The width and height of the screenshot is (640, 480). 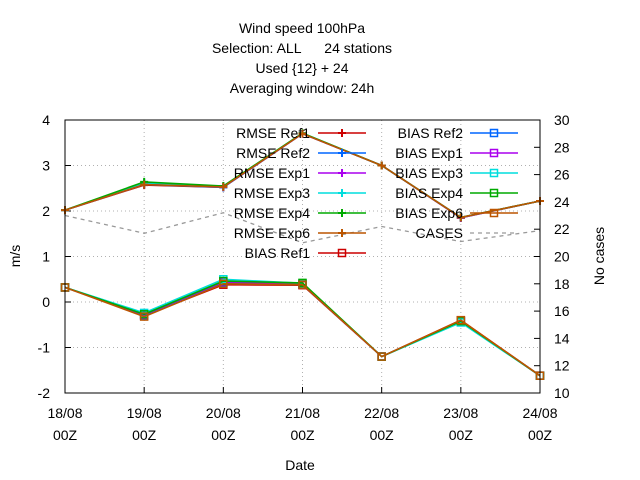 What do you see at coordinates (467, 233) in the screenshot?
I see `legend-item: CASES` at bounding box center [467, 233].